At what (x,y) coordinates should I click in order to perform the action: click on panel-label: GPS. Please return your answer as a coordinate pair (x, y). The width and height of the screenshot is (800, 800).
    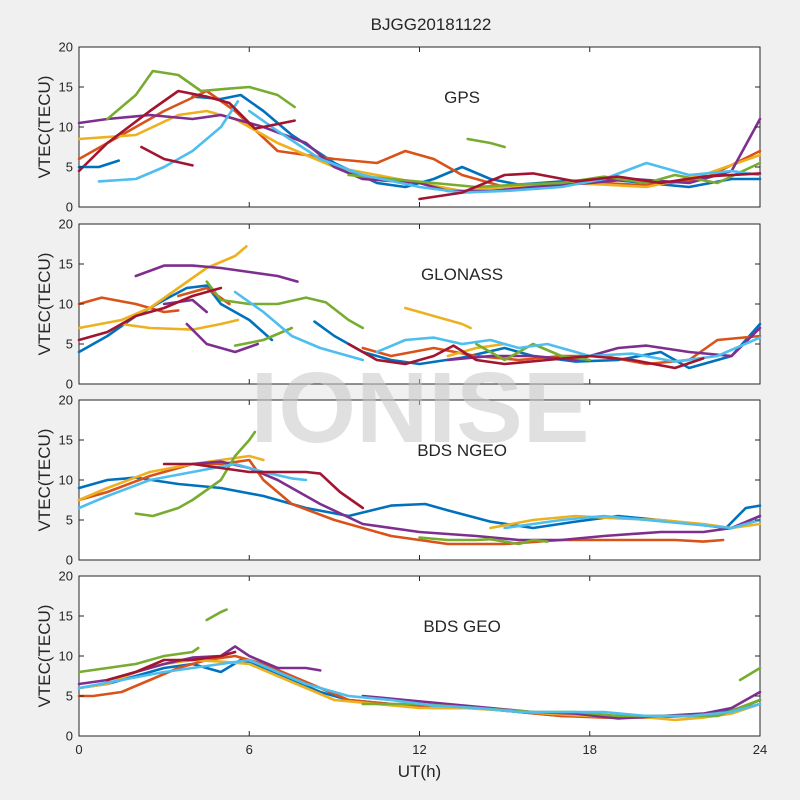
    Looking at the image, I should click on (462, 97).